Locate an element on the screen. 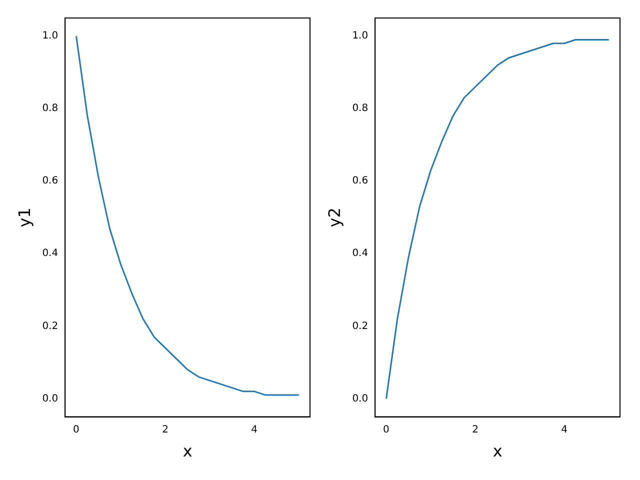 This screenshot has width=640, height=480. y-axis-title: y2 is located at coordinates (334, 218).